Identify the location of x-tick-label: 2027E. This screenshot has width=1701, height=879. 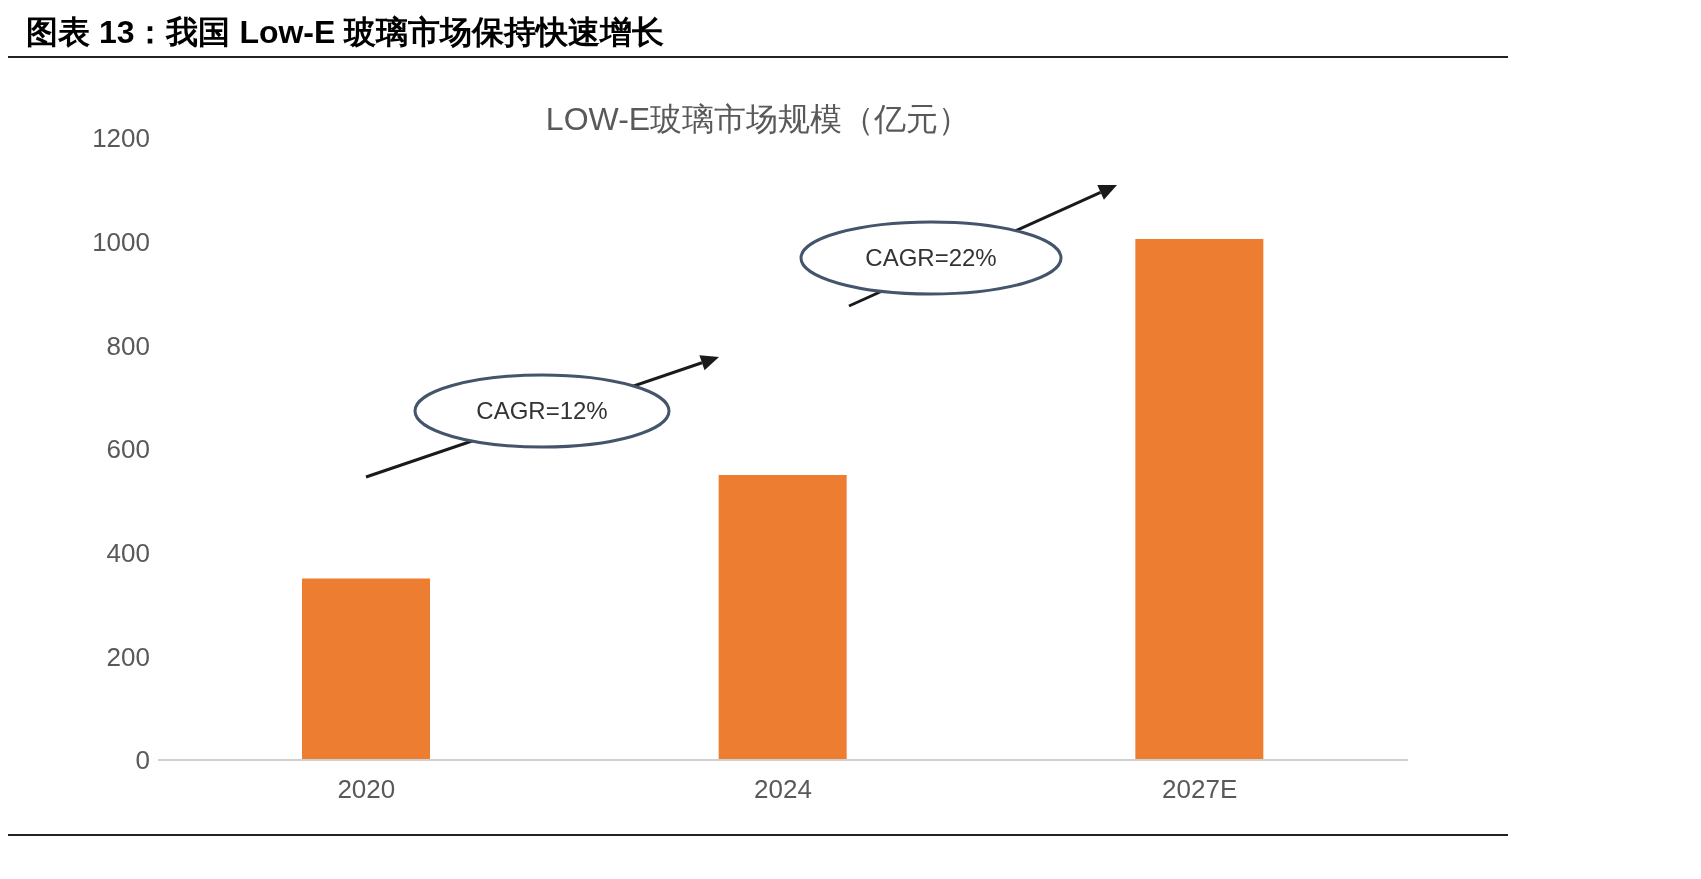
(1200, 789).